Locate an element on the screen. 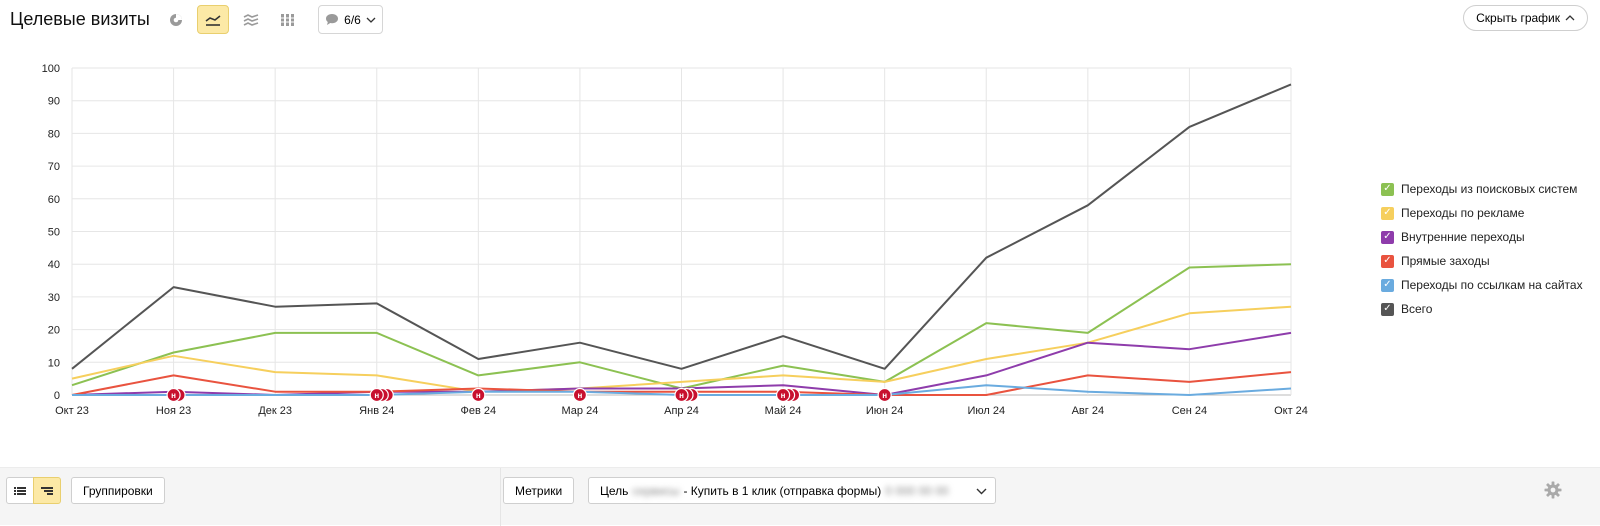  comments-count: 6/6 is located at coordinates (352, 19).